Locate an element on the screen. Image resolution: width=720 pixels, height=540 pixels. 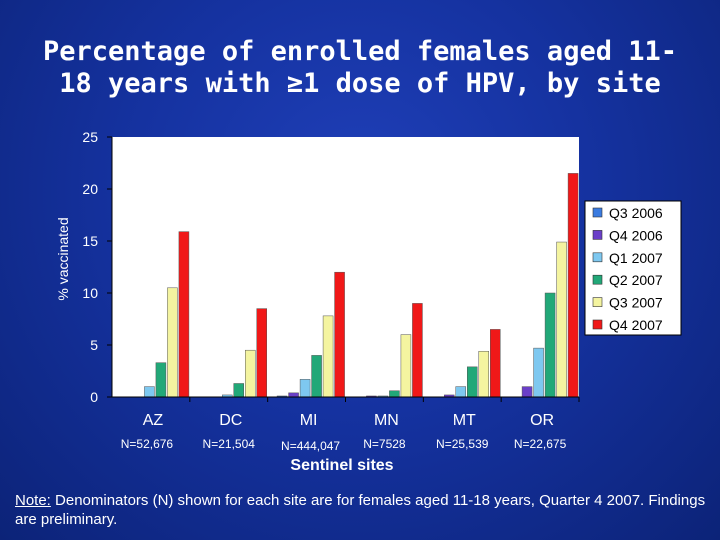
title-line-1: Percentage of enrolled females aged 11- is located at coordinates (360, 51).